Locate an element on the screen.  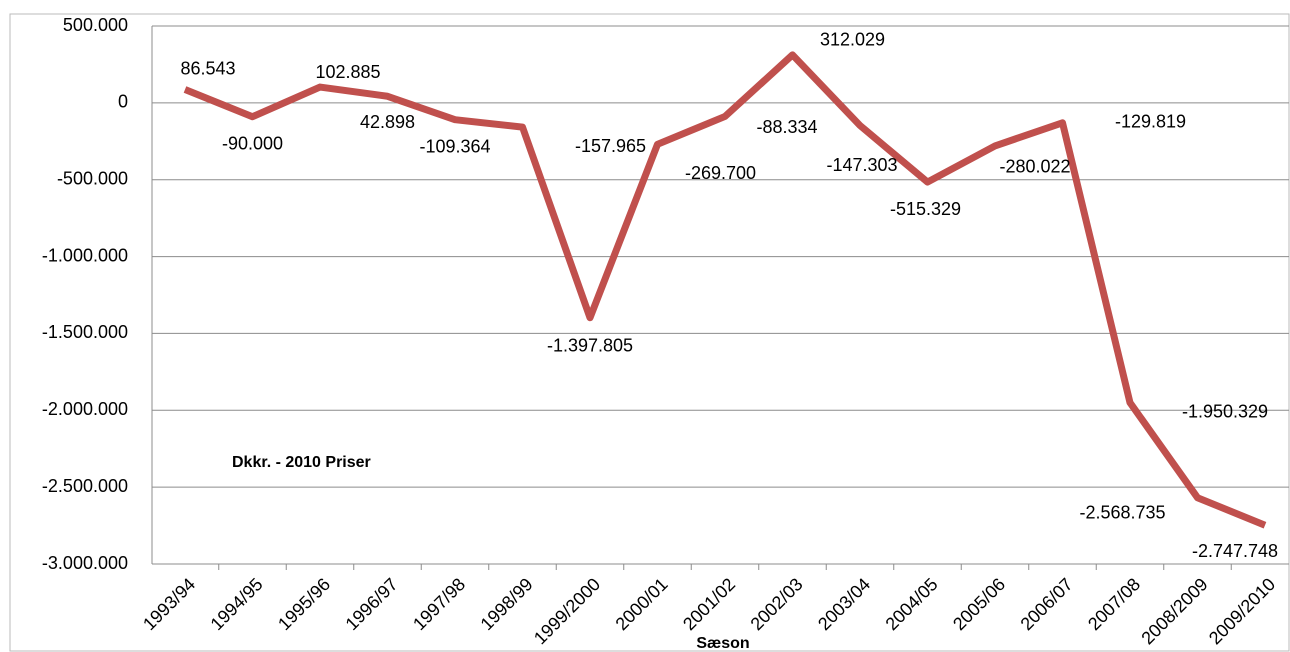
data-label: -269.700 is located at coordinates (720, 173).